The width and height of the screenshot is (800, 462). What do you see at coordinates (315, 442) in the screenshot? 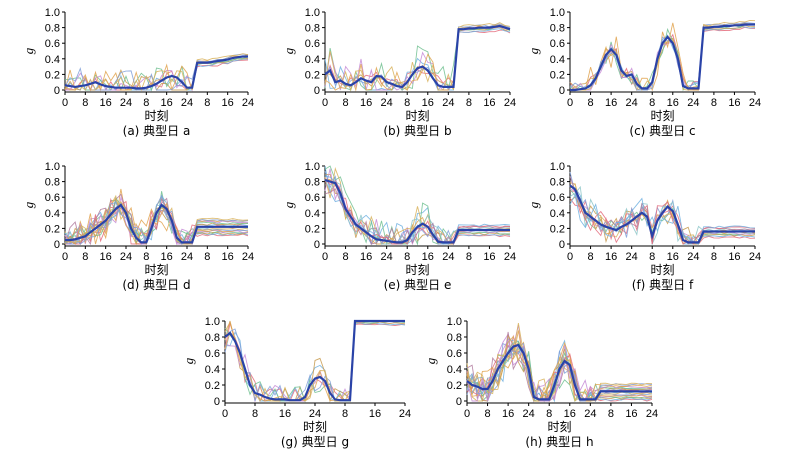
I see `panel-caption: (g) 典型日 g` at bounding box center [315, 442].